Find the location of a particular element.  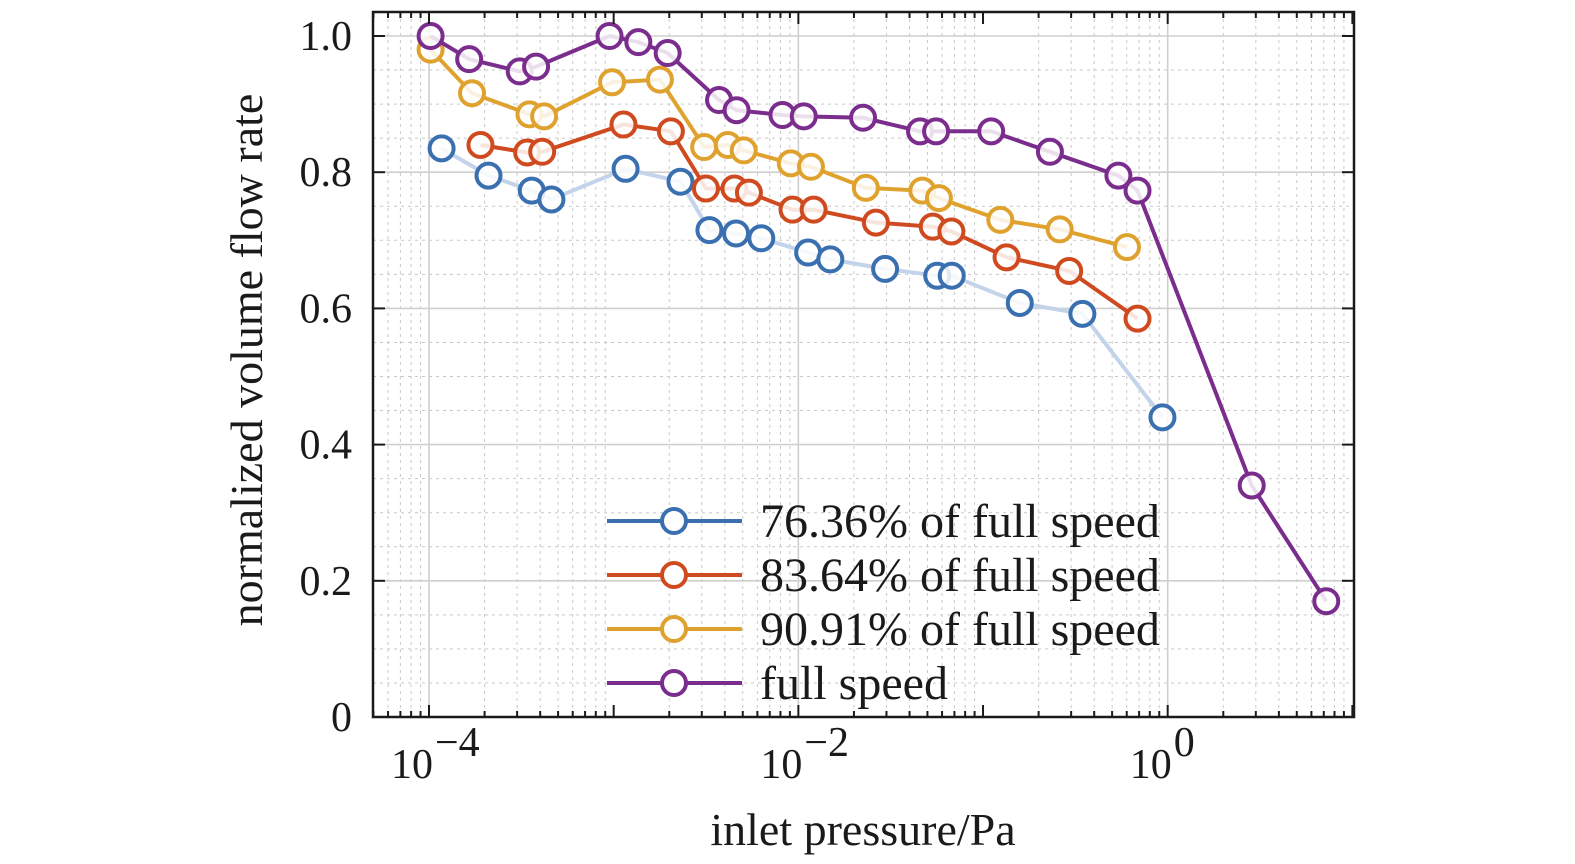

x-tick-exponent: 0 is located at coordinates (1184, 743).